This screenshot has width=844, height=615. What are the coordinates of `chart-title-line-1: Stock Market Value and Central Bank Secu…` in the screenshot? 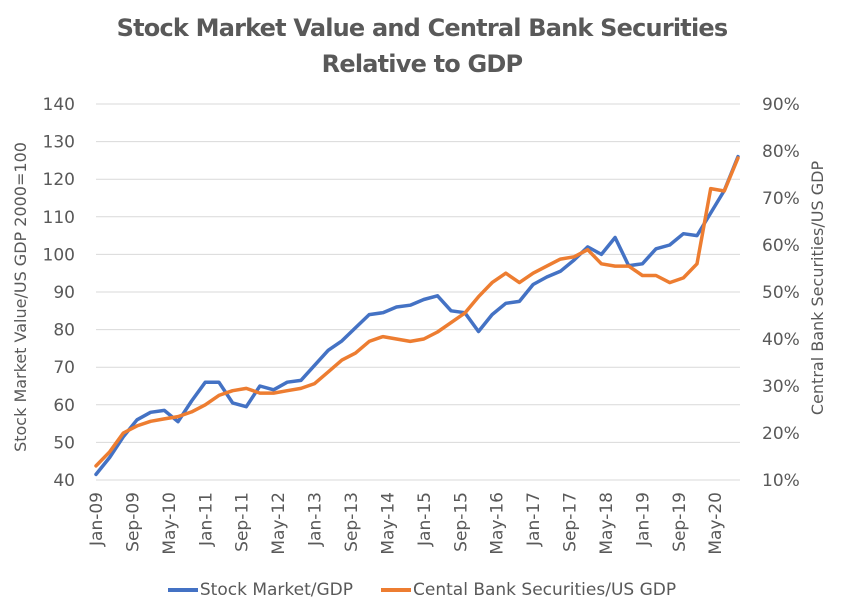 It's located at (422, 28).